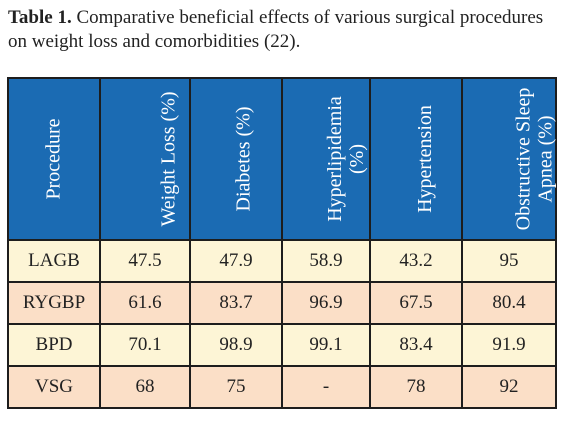 This screenshot has height=427, width=562. Describe the element at coordinates (145, 387) in the screenshot. I see `cell-weight-loss: 68` at that location.